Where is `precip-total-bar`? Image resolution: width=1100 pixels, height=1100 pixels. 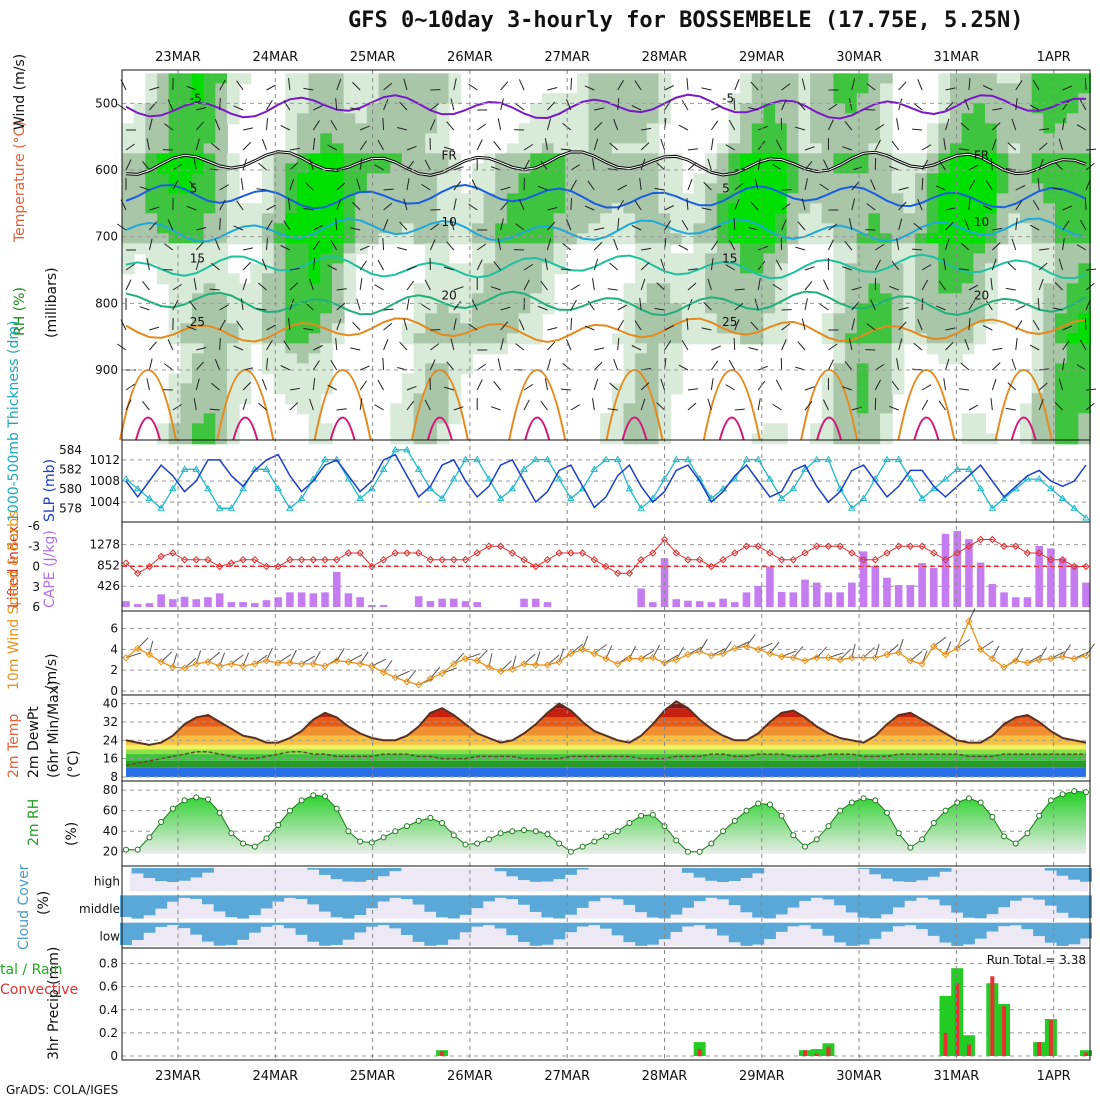 precip-total-bar is located at coordinates (945, 1025).